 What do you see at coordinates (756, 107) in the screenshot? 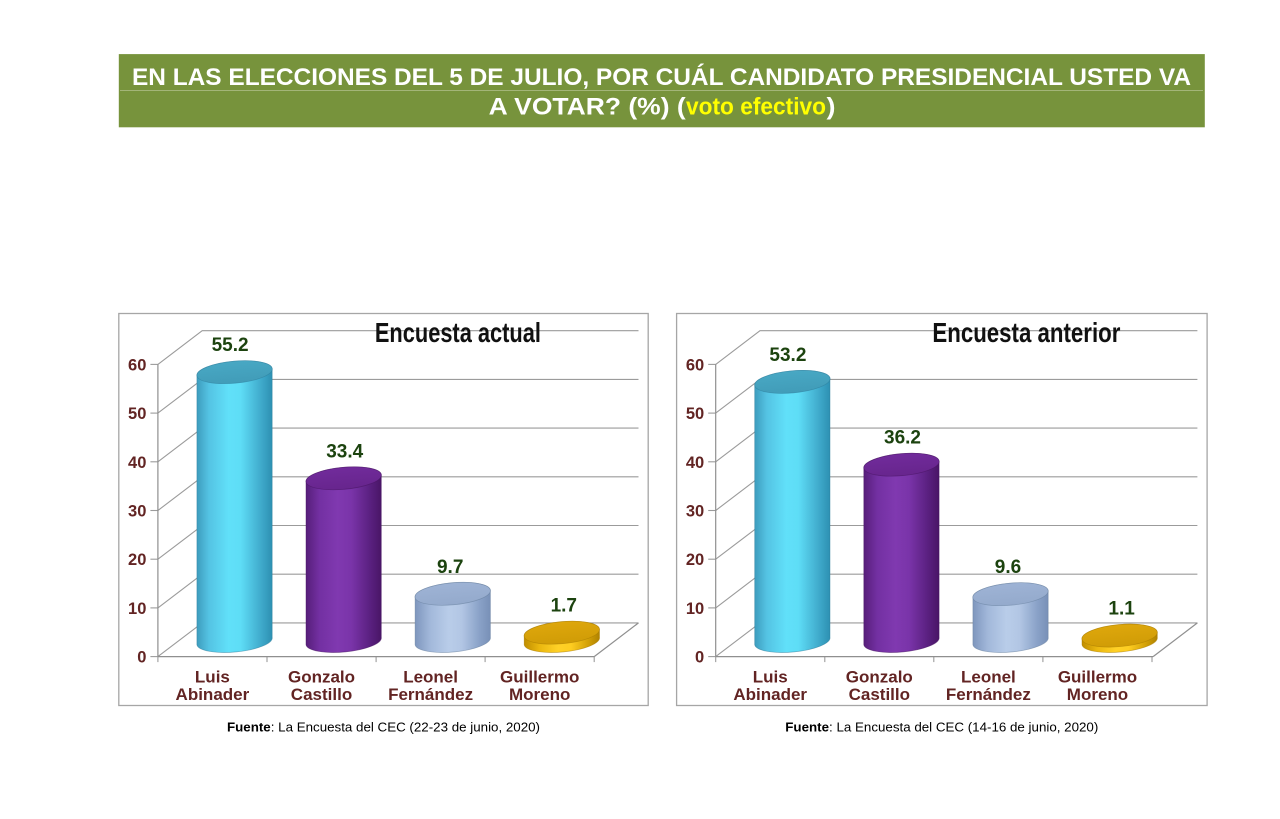
I see `svg-text: voto efectivo` at bounding box center [756, 107].